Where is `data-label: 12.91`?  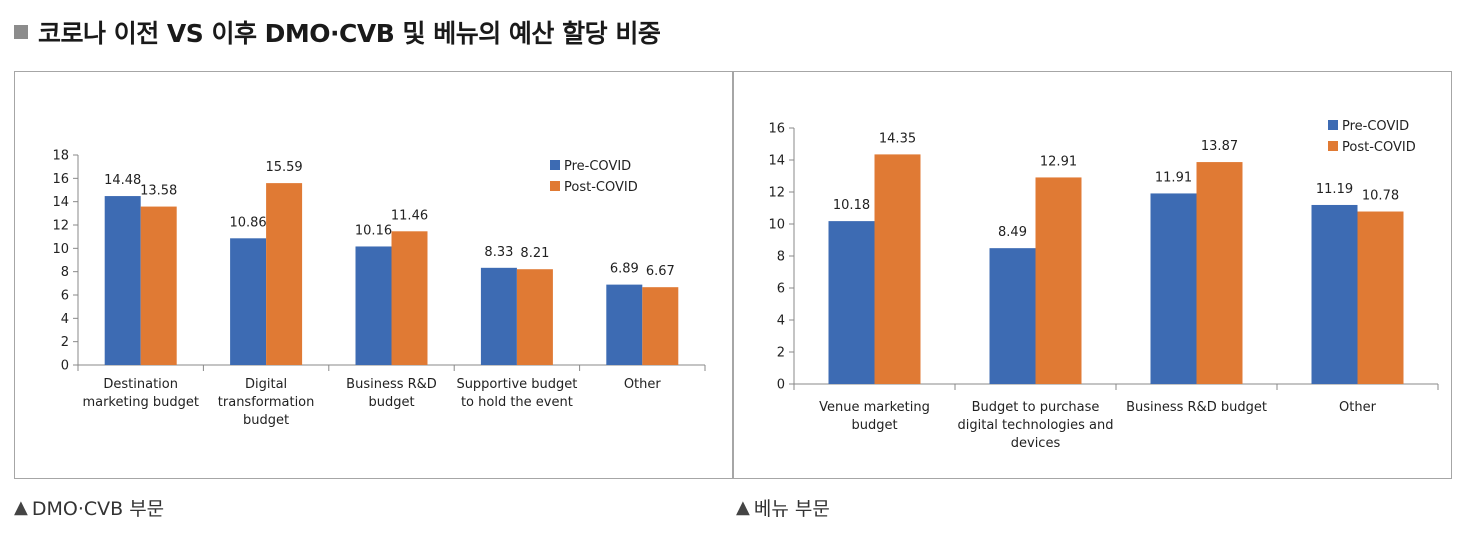
data-label: 12.91 is located at coordinates (1058, 161).